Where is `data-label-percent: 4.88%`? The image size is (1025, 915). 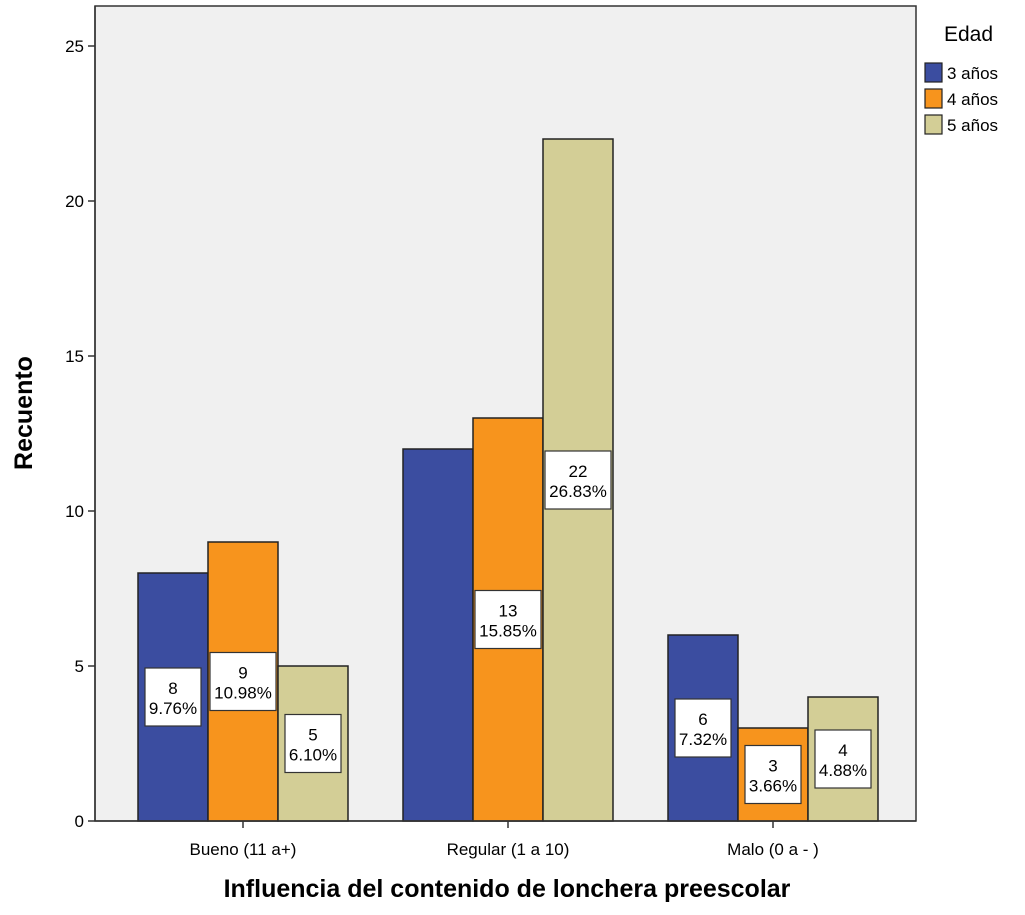 data-label-percent: 4.88% is located at coordinates (843, 770).